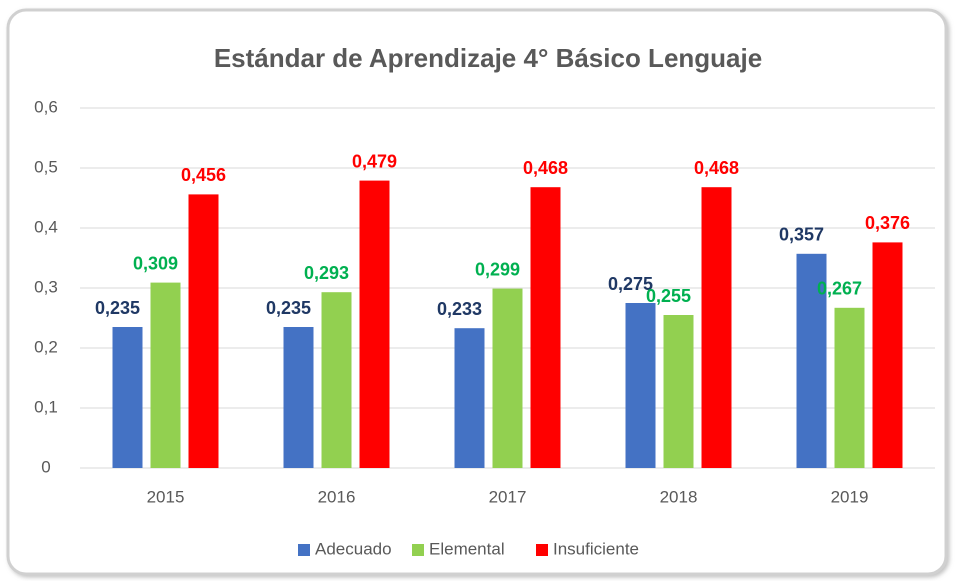 This screenshot has width=955, height=581. What do you see at coordinates (166, 496) in the screenshot?
I see `x-tick-label: 2015` at bounding box center [166, 496].